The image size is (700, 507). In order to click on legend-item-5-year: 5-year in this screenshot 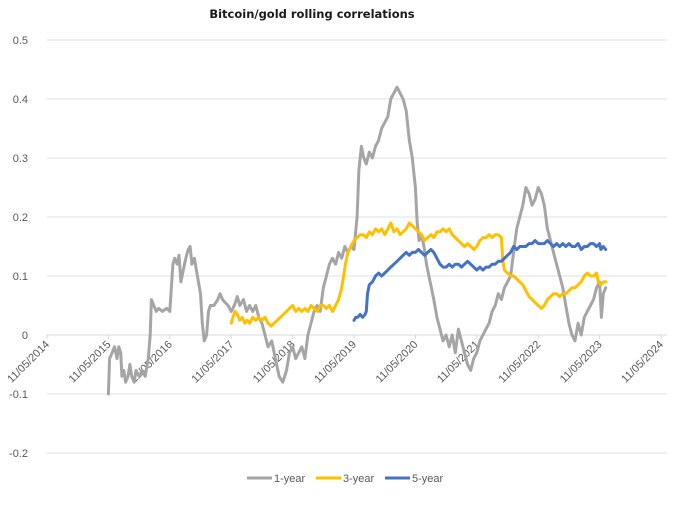, I will do `click(414, 479)`.